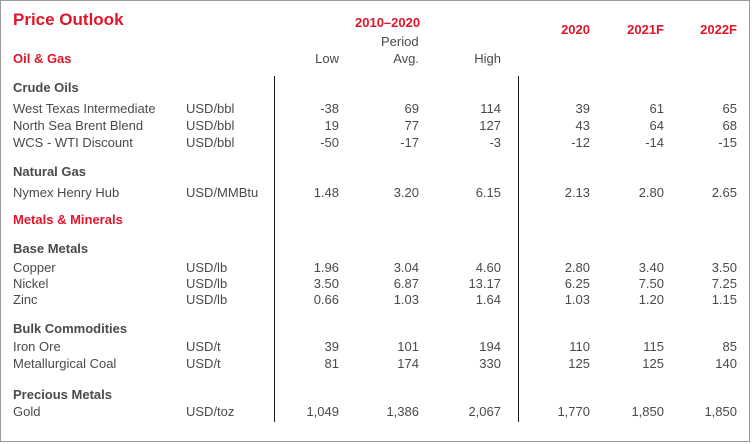  What do you see at coordinates (488, 267) in the screenshot?
I see `row-high: 4.60` at bounding box center [488, 267].